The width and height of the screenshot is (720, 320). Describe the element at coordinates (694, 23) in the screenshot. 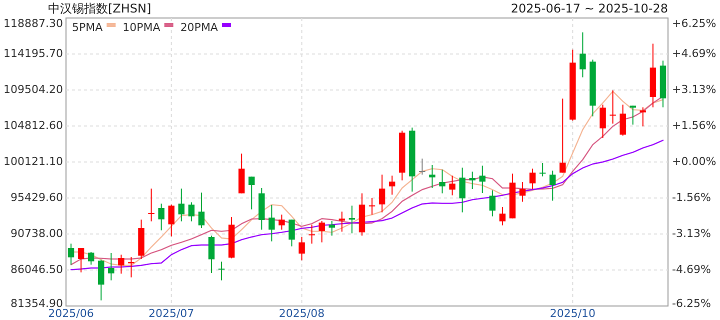

I see `y2-tick-label: +6.25%` at that location.